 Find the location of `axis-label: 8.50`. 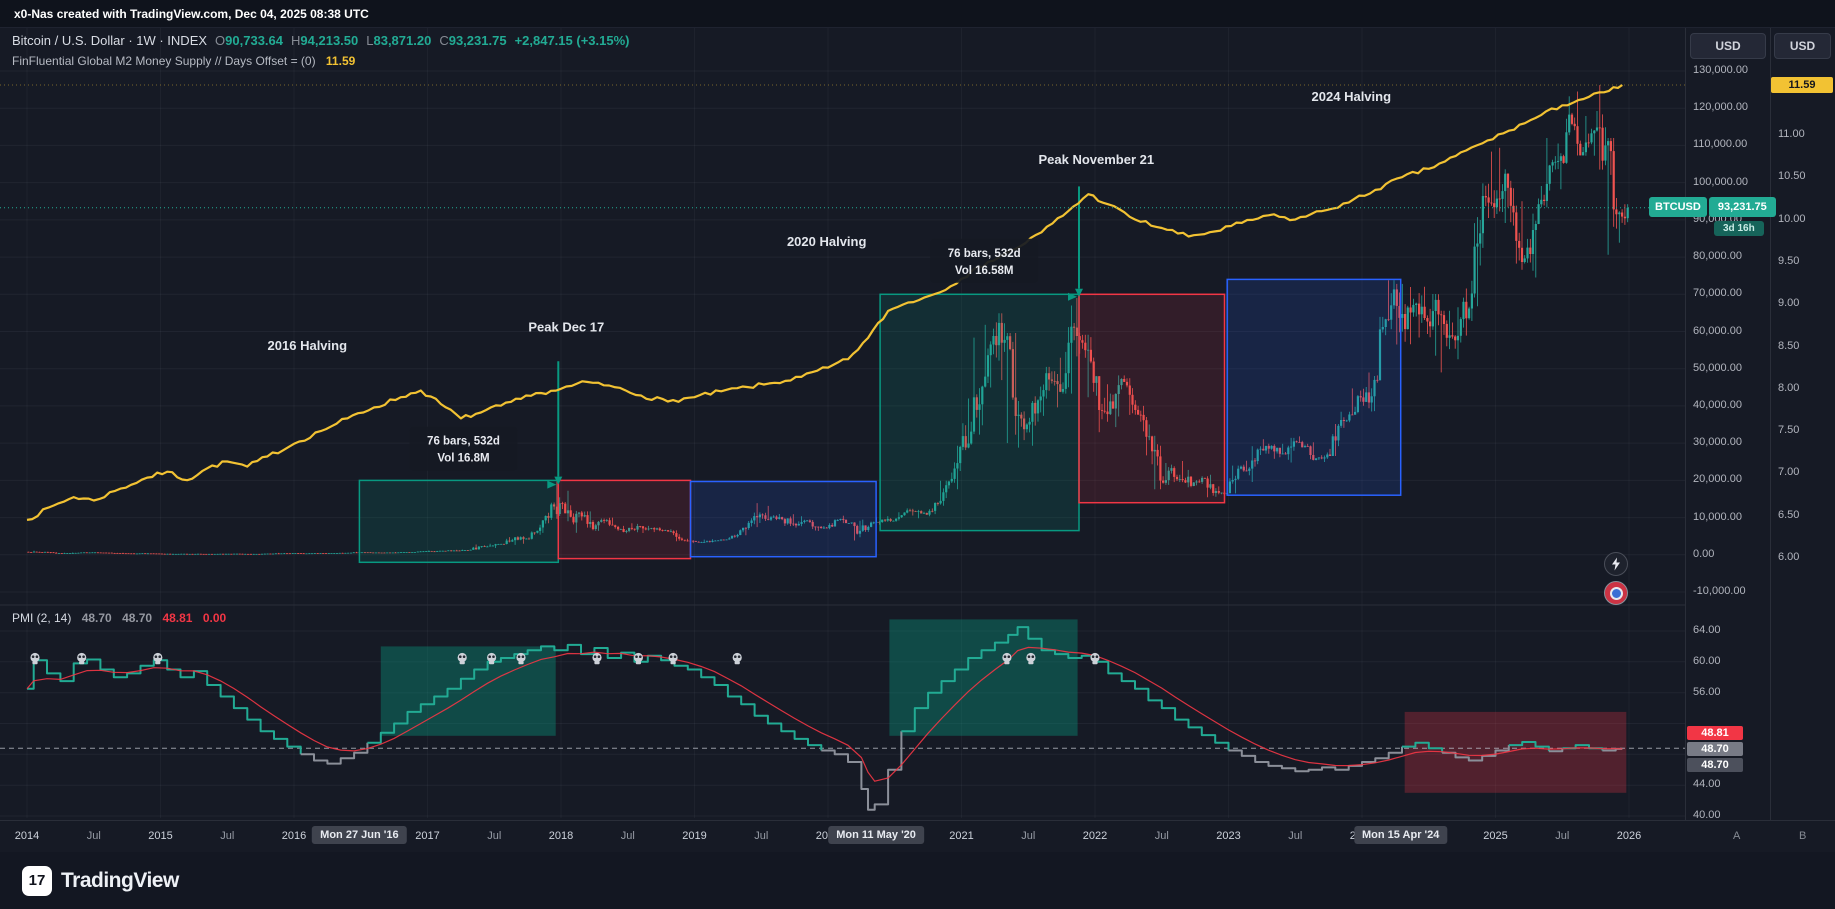

axis-label: 8.50 is located at coordinates (1789, 345).